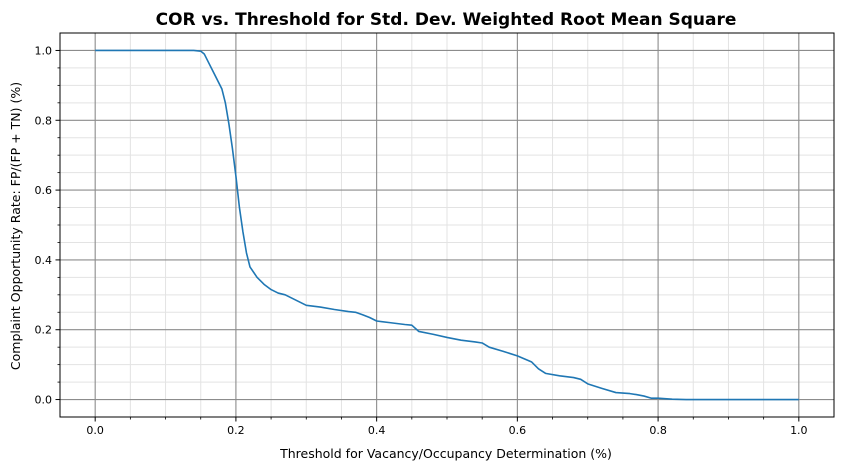  I want to click on y-tick-label: 1.0, so click(44, 50).